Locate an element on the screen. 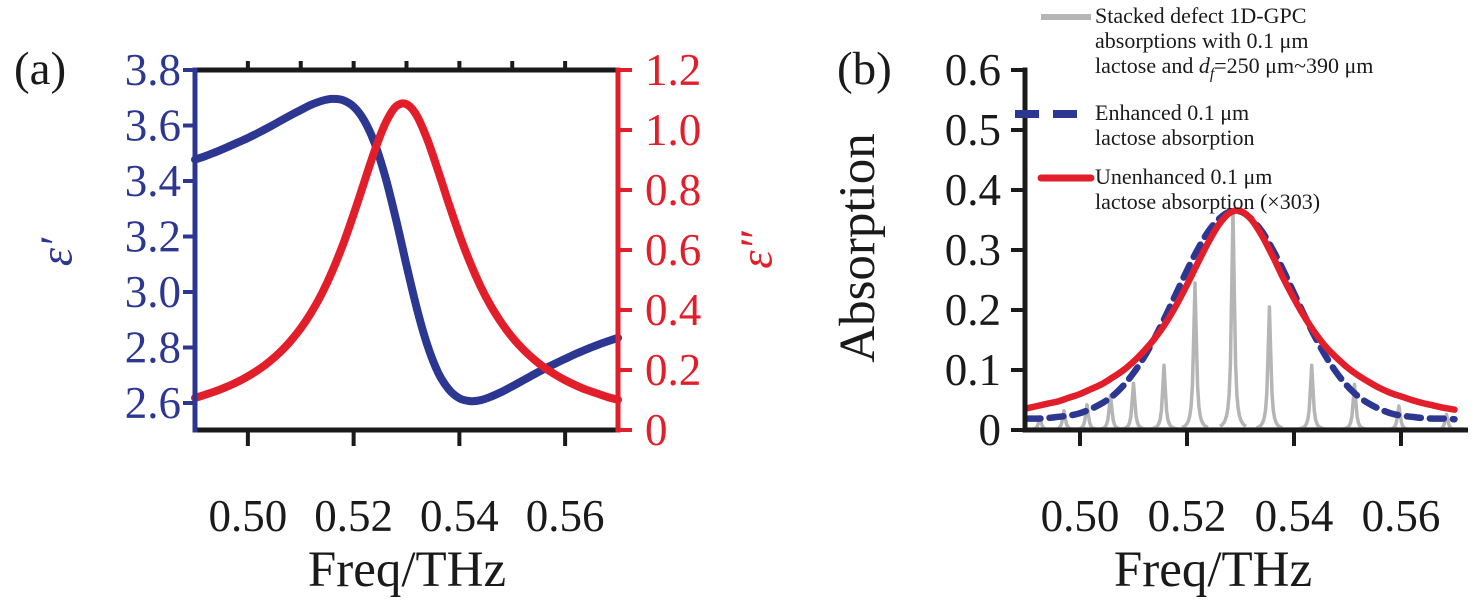 This screenshot has height=602, width=1476. panel-b-tag: (b) is located at coordinates (864, 69).